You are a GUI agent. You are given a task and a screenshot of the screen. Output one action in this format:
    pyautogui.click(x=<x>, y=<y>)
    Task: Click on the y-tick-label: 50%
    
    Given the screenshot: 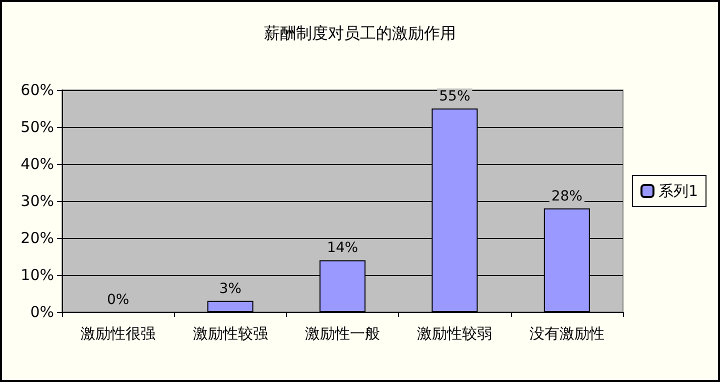 What is the action you would take?
    pyautogui.click(x=37, y=127)
    